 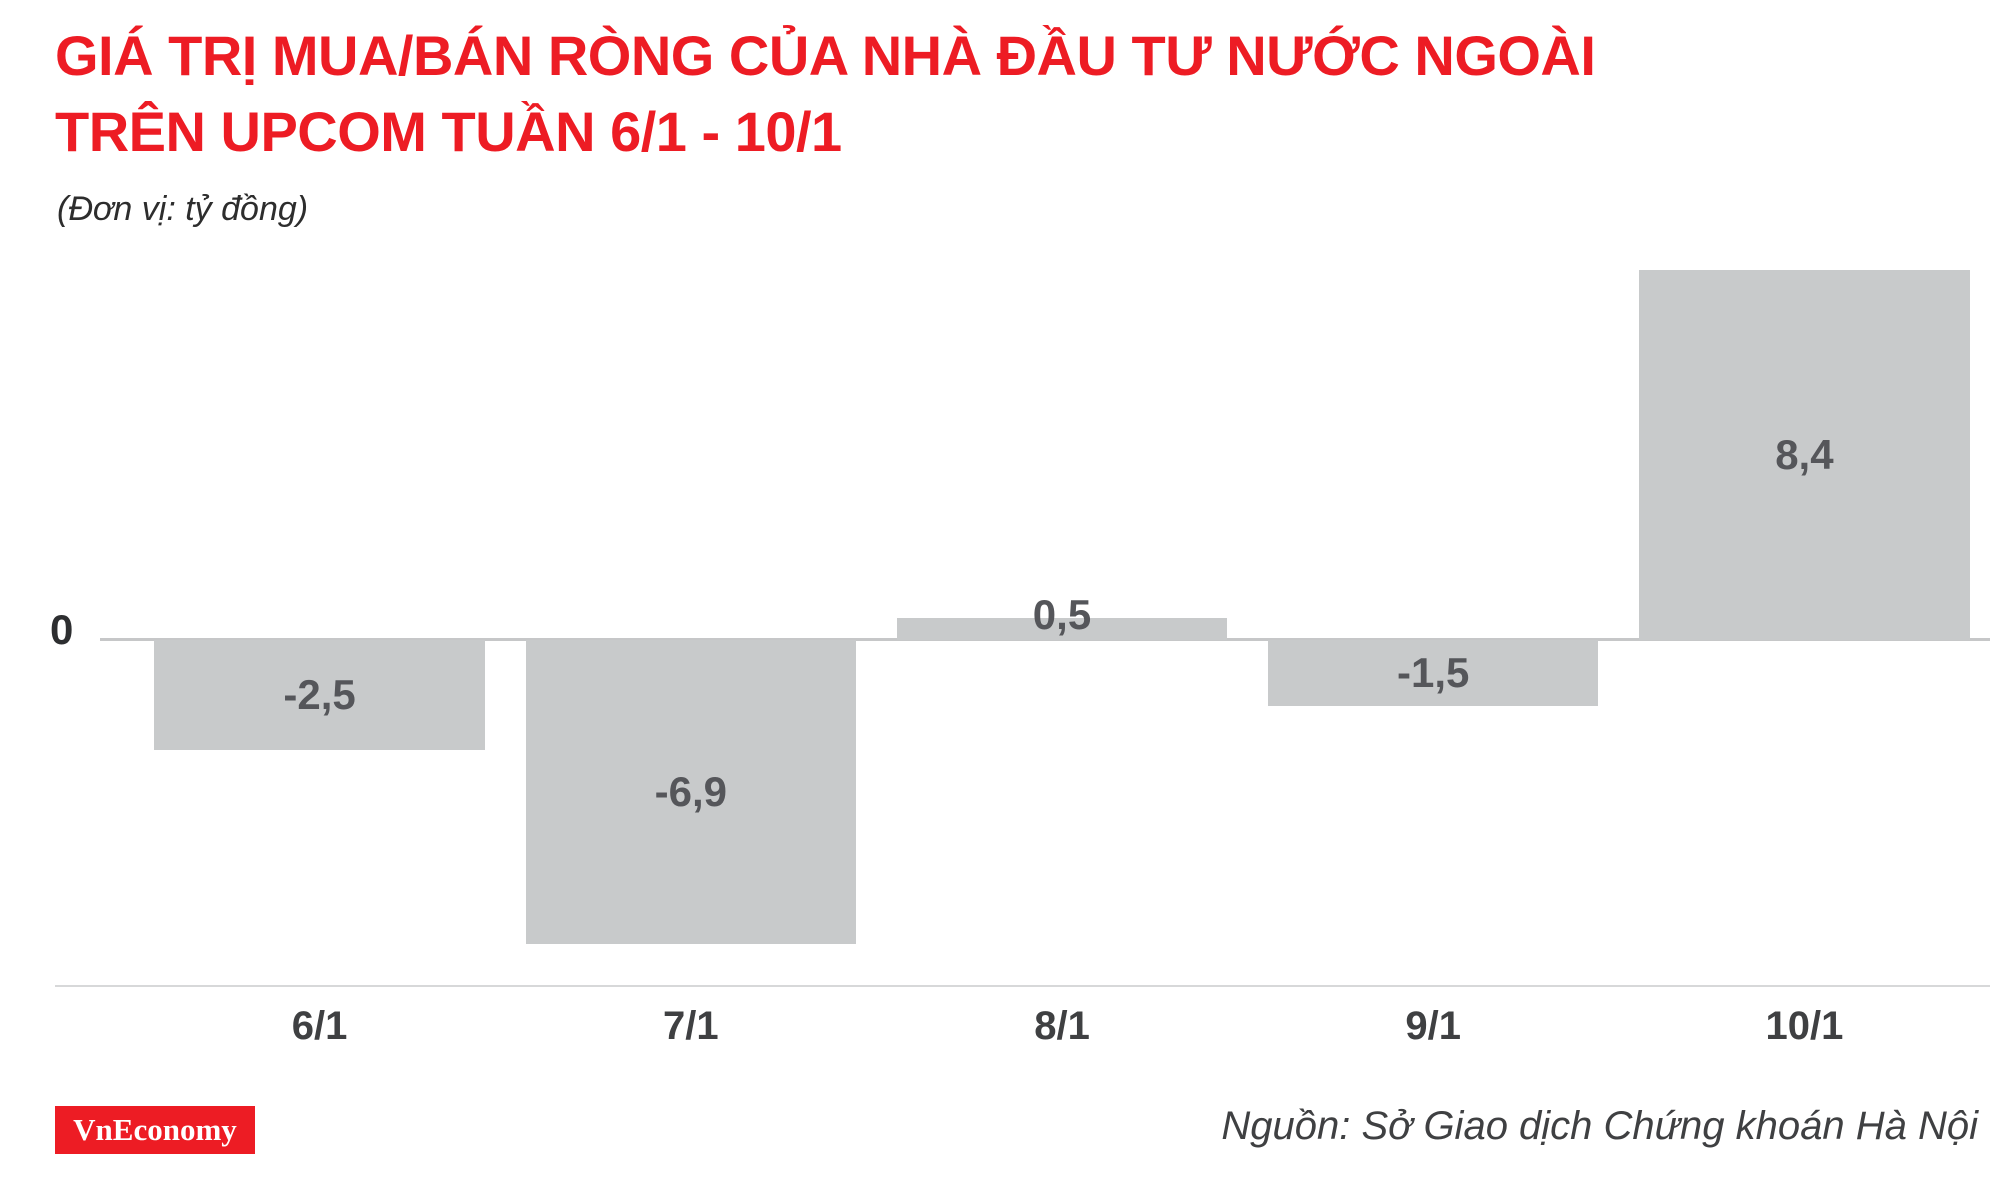 What do you see at coordinates (62, 629) in the screenshot?
I see `y-axis-zero-label: 0` at bounding box center [62, 629].